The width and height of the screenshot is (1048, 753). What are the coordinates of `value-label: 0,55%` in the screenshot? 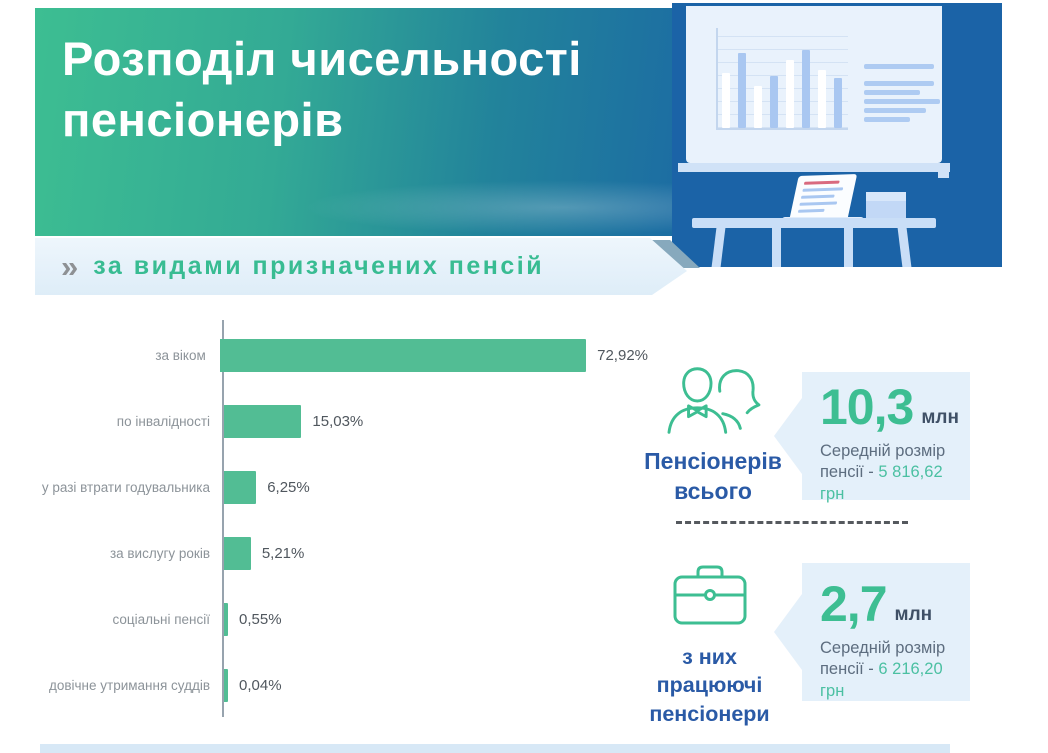 It's located at (260, 619).